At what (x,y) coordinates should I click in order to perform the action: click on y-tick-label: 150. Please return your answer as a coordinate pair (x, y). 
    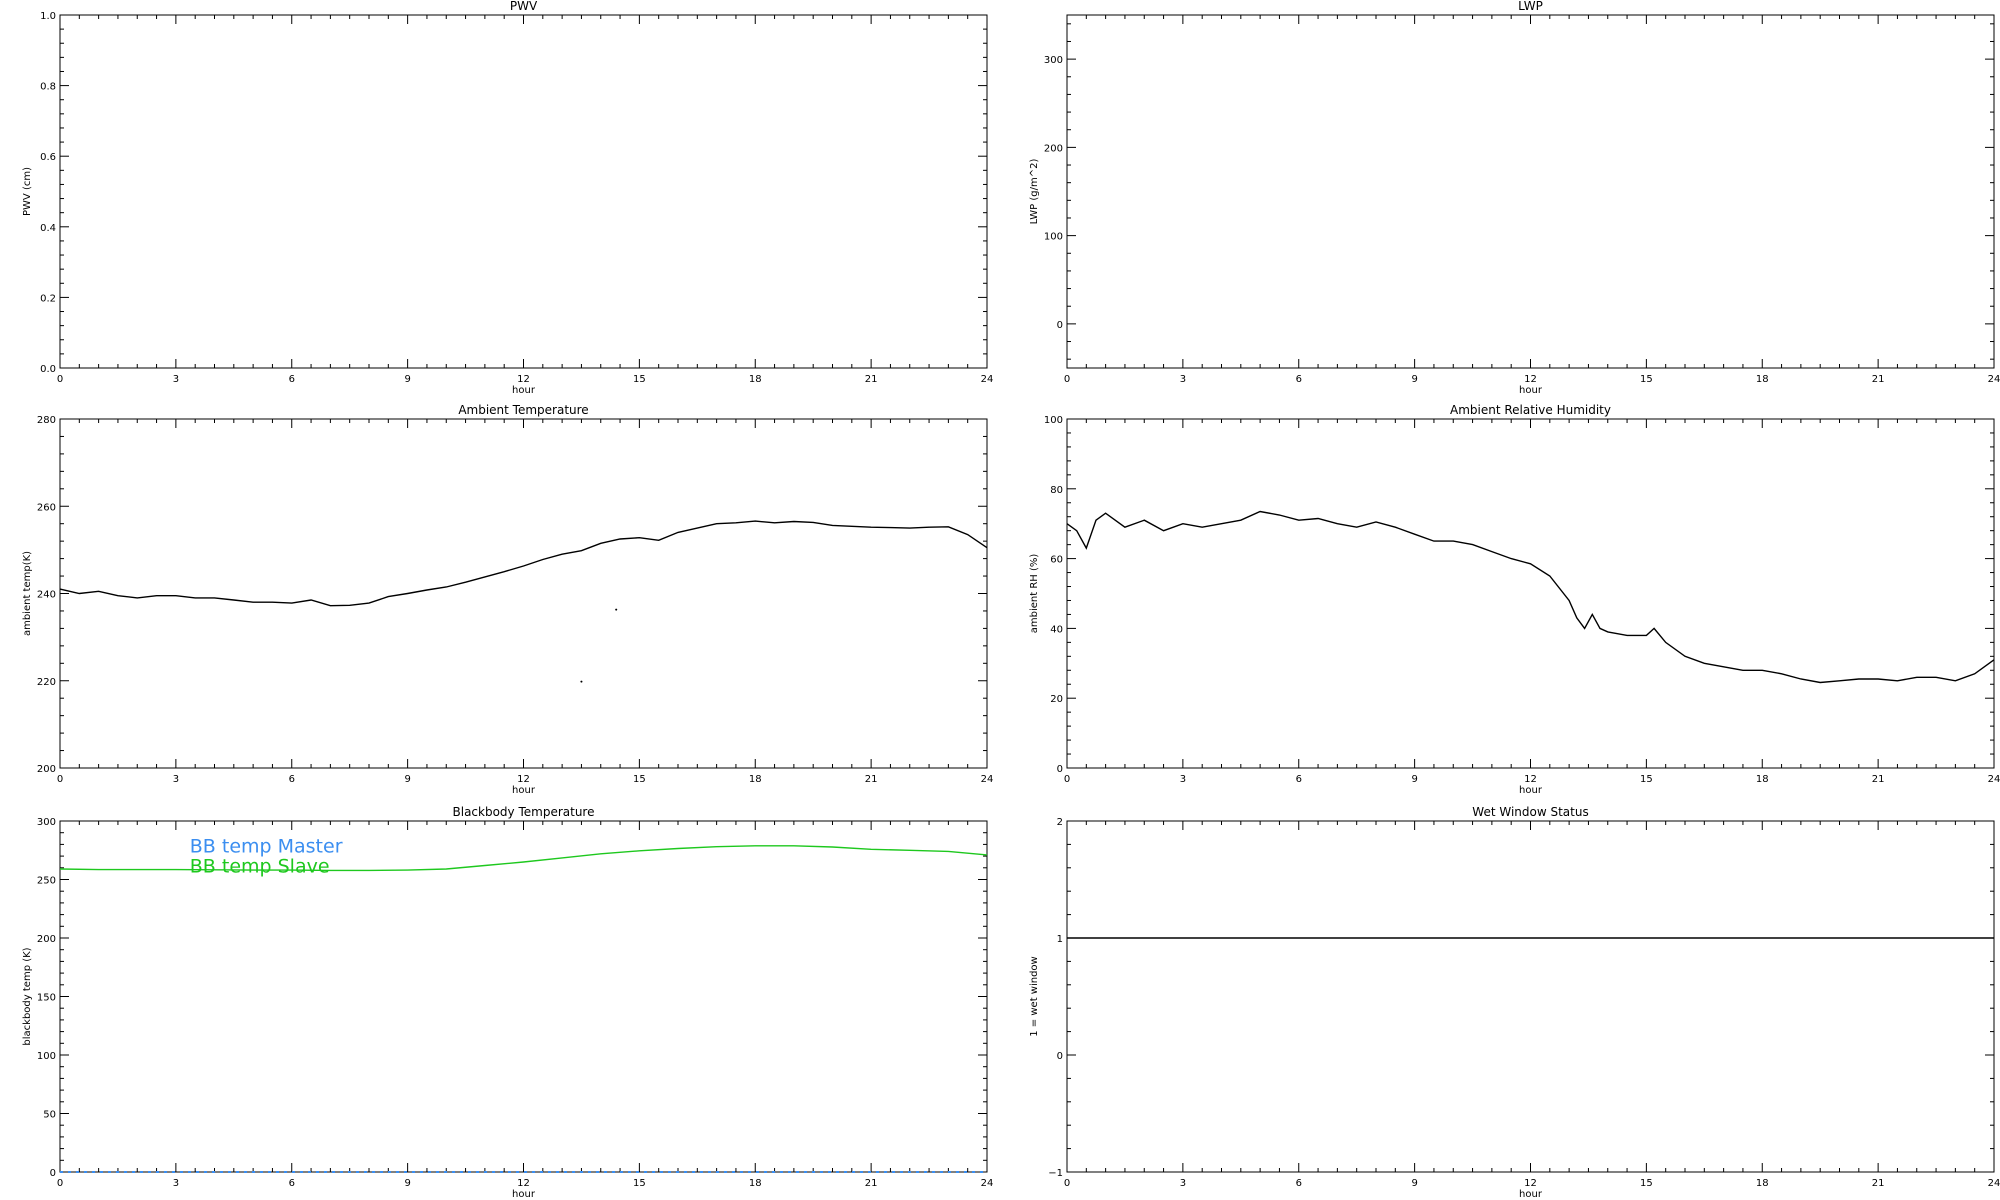
    Looking at the image, I should click on (46, 998).